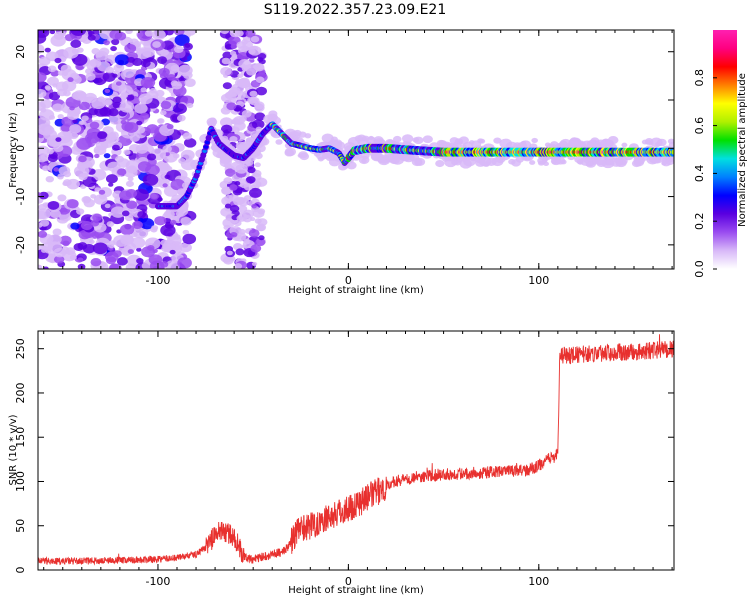 The image size is (750, 600). Describe the element at coordinates (20, 437) in the screenshot. I see `snr-ytick-label: 150` at that location.